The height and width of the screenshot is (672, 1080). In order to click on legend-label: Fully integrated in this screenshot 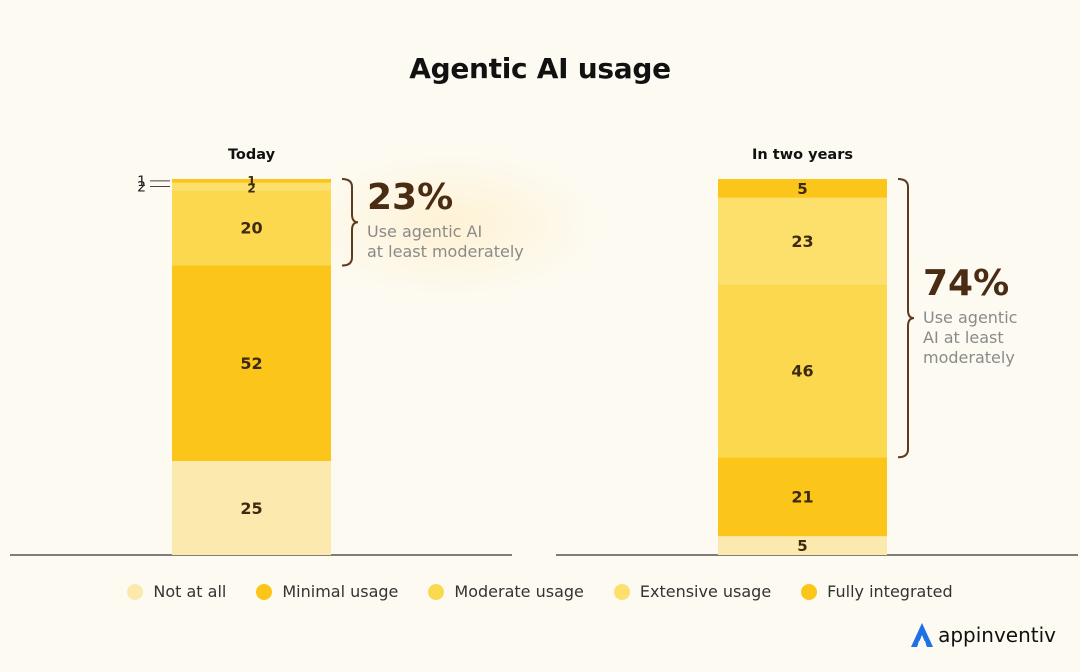, I will do `click(890, 591)`.